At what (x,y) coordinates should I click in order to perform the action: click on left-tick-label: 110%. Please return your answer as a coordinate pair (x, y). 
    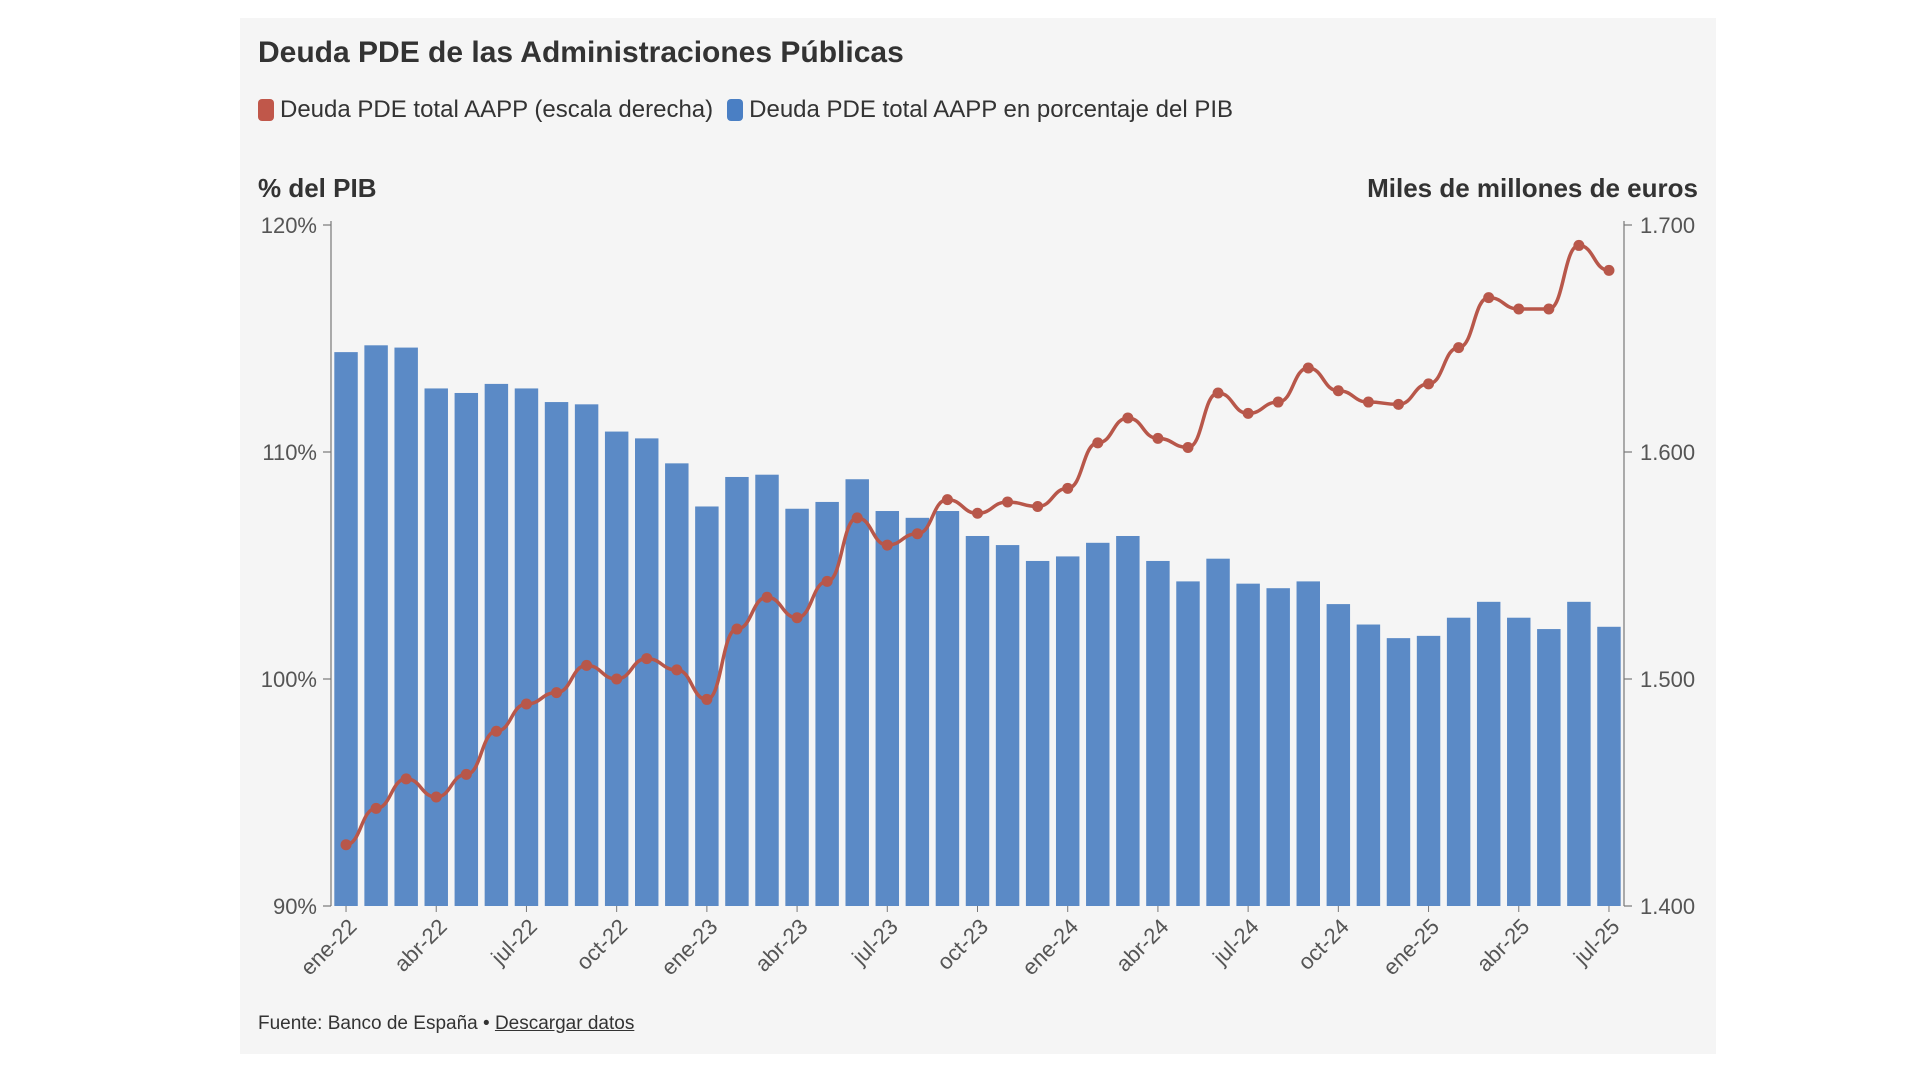
    Looking at the image, I should click on (289, 452).